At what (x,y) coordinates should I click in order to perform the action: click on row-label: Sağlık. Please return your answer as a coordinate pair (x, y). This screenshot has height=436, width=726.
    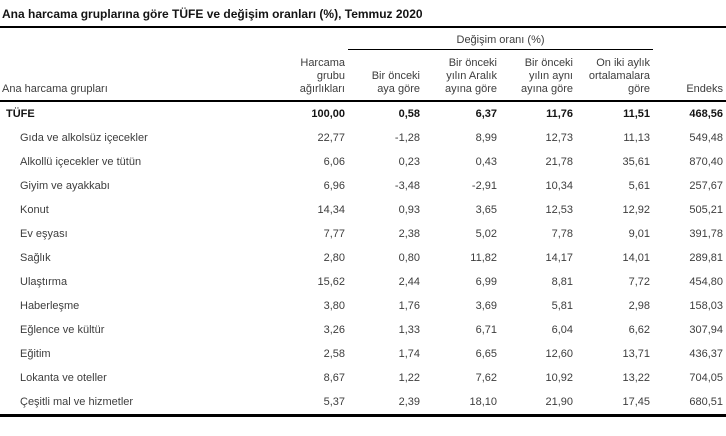
    Looking at the image, I should click on (35, 258).